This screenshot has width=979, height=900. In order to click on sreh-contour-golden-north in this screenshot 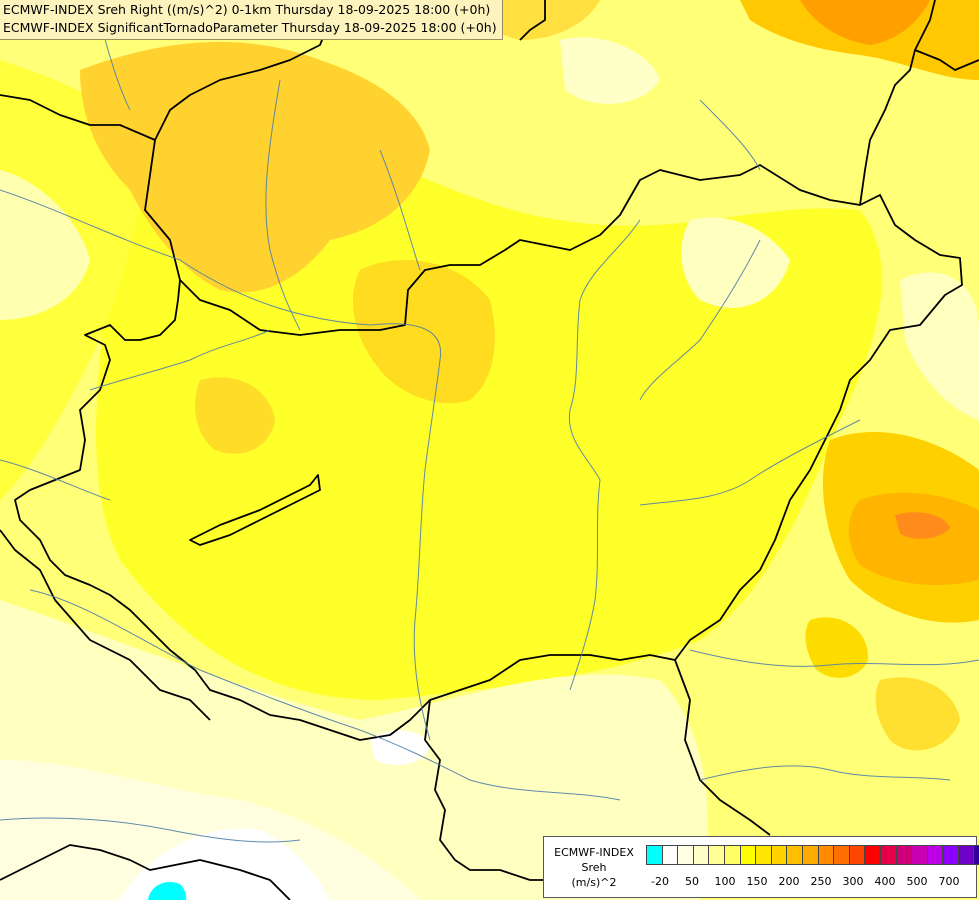, I will do `click(255, 167)`.